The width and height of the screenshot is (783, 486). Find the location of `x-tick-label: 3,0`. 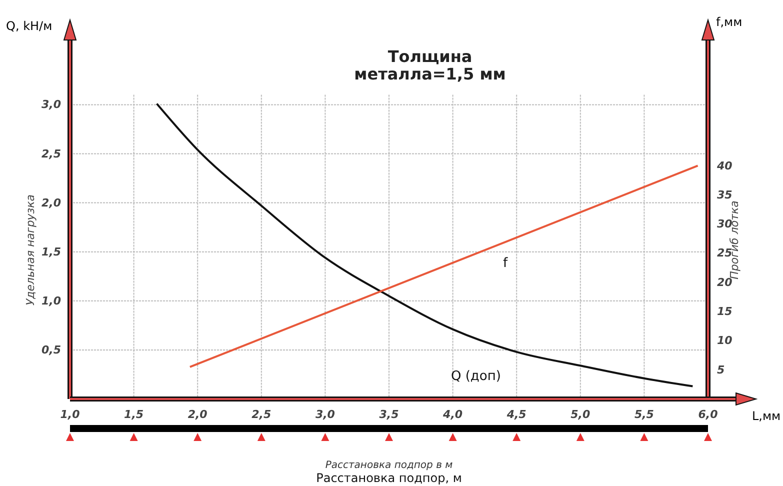

x-tick-label: 3,0 is located at coordinates (325, 414).